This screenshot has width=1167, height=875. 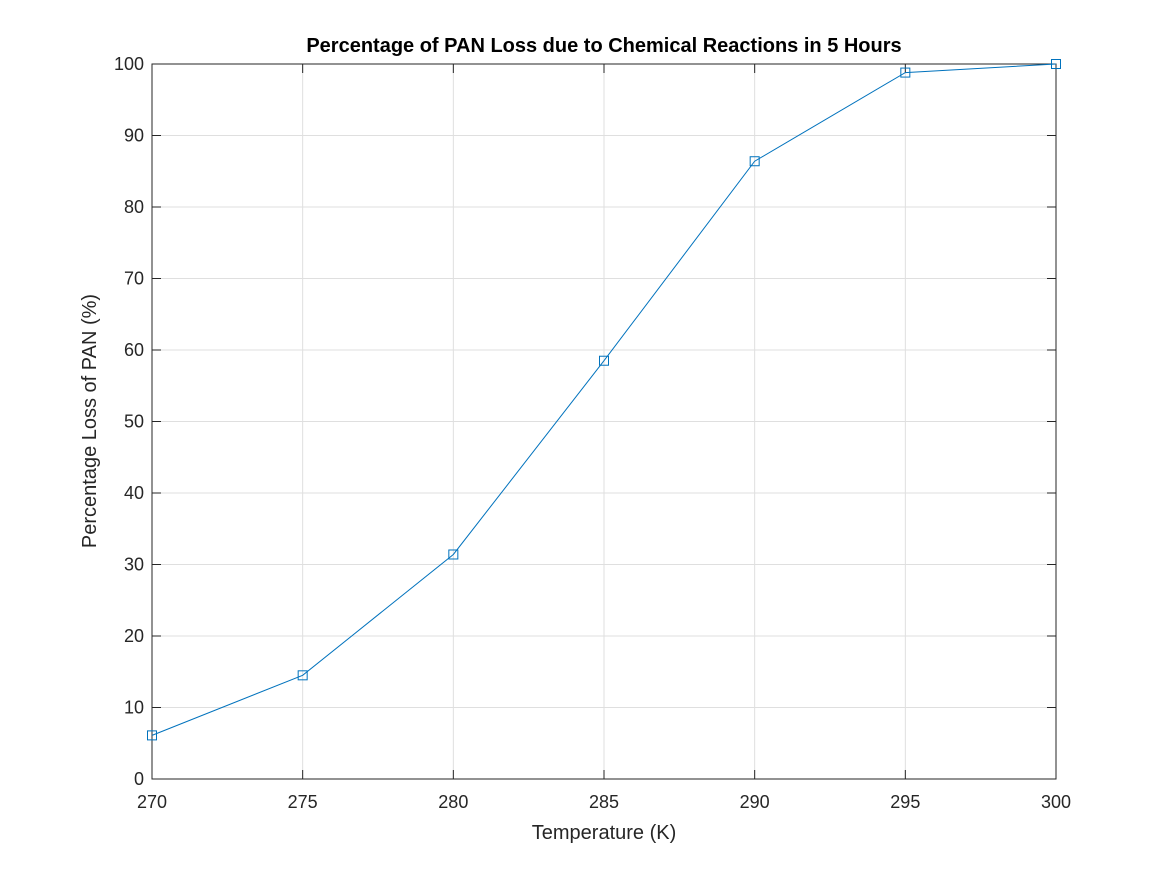 What do you see at coordinates (134, 350) in the screenshot?
I see `y-tick-label: 60` at bounding box center [134, 350].